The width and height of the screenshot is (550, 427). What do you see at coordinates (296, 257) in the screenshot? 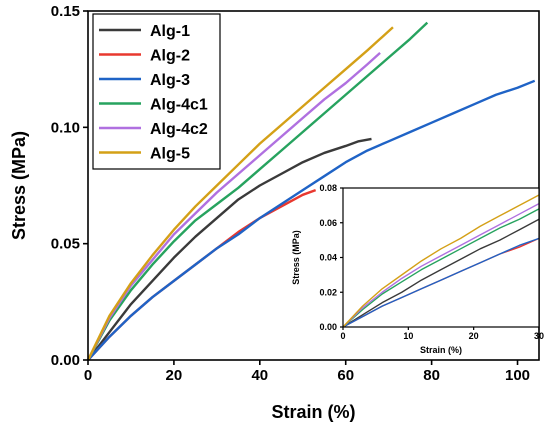
I see `inset-y-axis-title: Stress (MPa)` at bounding box center [296, 257].